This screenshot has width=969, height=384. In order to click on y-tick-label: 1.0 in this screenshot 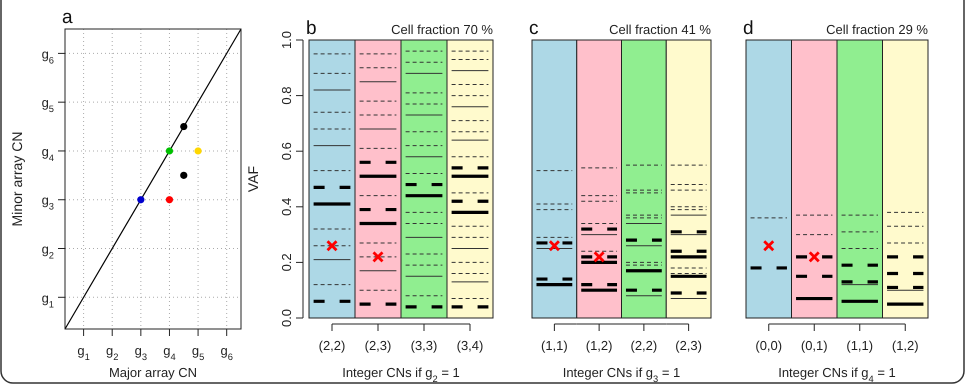, I will do `click(286, 40)`.